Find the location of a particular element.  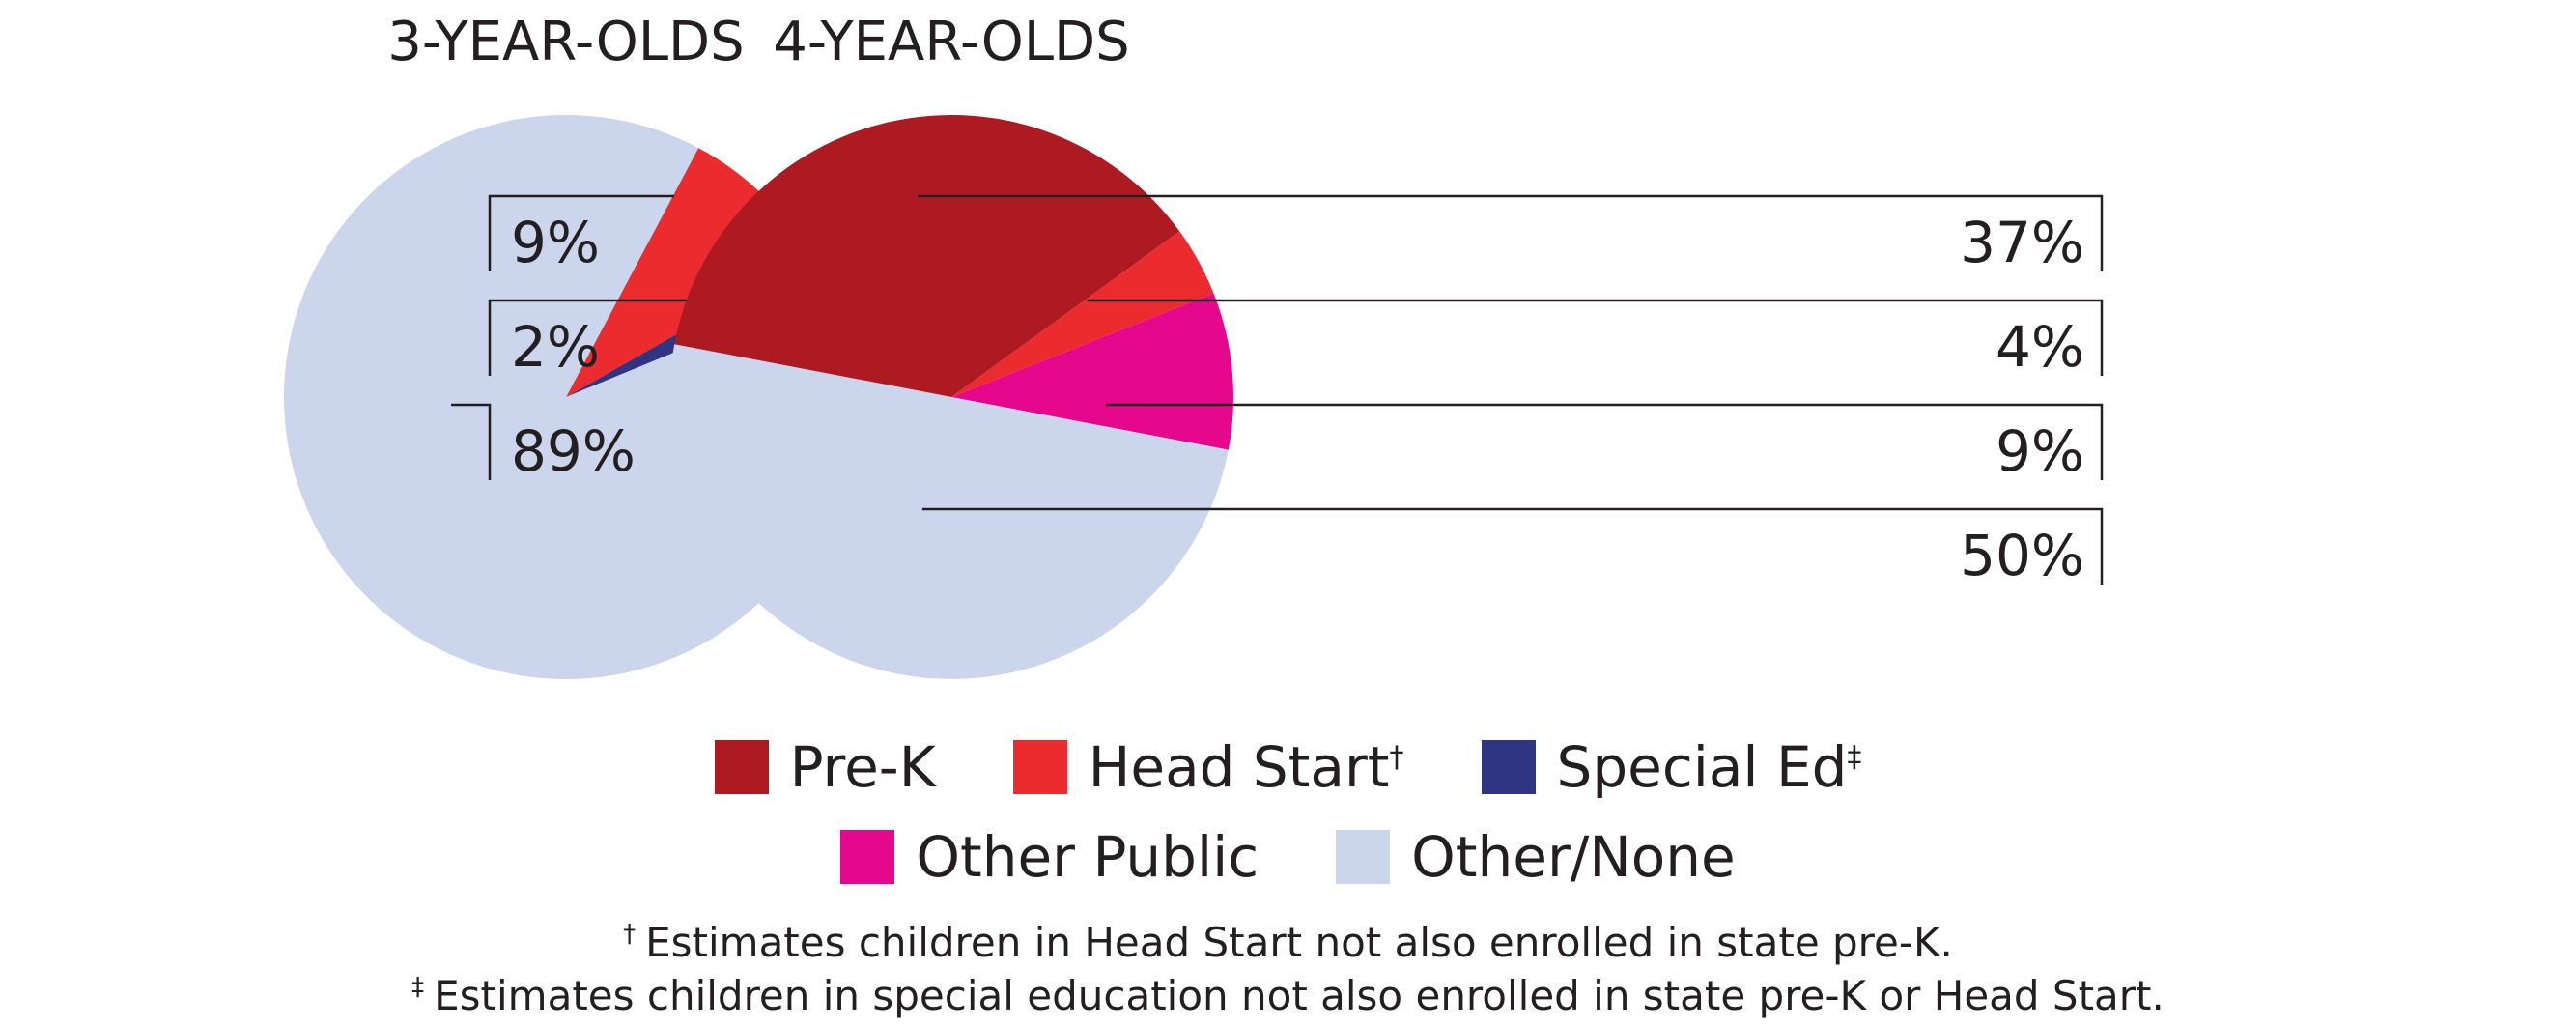

legend-sup-dagger: † is located at coordinates (1396, 757).